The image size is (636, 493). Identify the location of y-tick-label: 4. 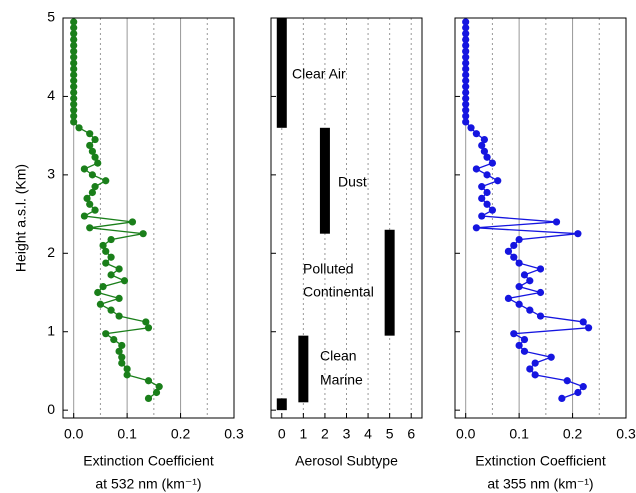
(51, 95).